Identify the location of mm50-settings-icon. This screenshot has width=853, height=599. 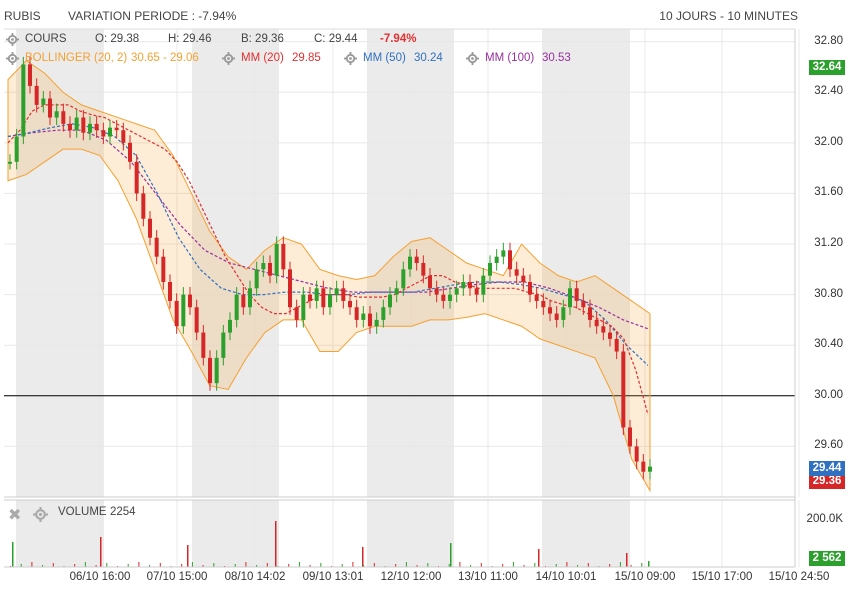
(350, 58).